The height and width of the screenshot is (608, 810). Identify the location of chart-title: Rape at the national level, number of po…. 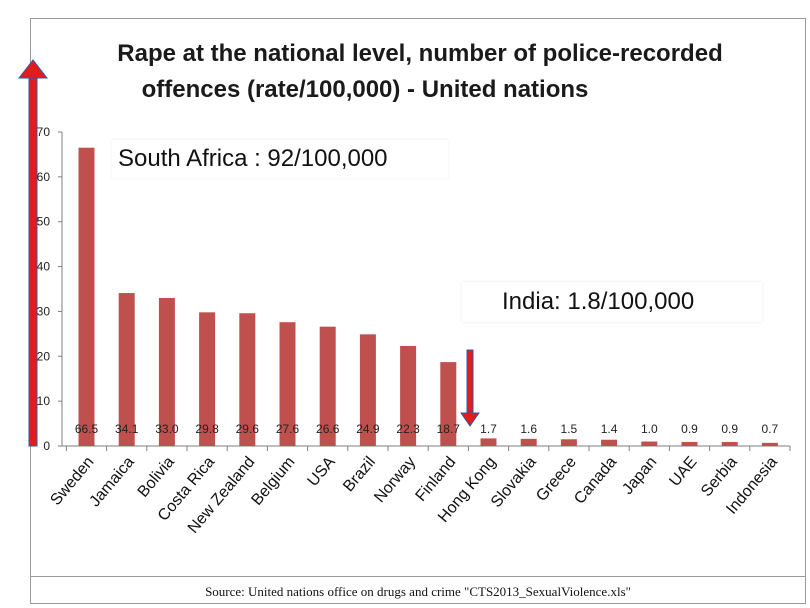
(420, 72).